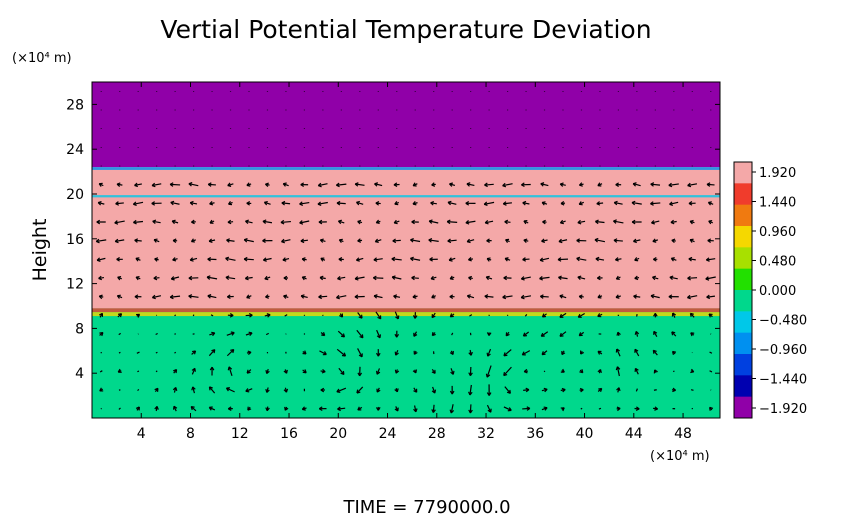 This screenshot has height=519, width=854. I want to click on y-tick-label: 16, so click(75, 240).